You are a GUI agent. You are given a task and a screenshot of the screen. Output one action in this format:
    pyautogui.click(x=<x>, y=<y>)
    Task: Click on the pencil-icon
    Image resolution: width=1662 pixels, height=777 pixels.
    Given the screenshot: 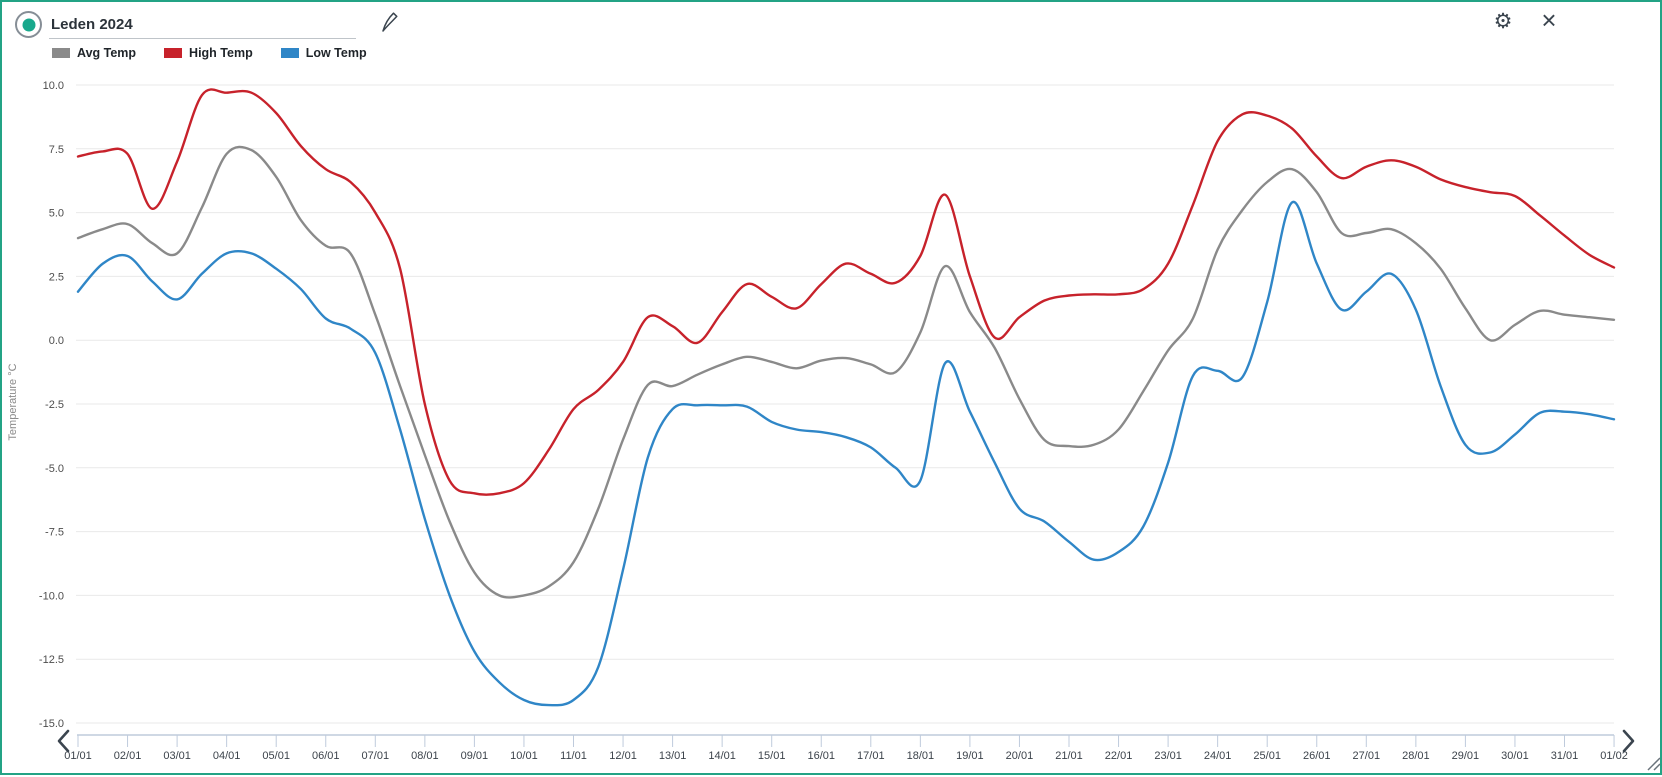 What is the action you would take?
    pyautogui.click(x=390, y=22)
    